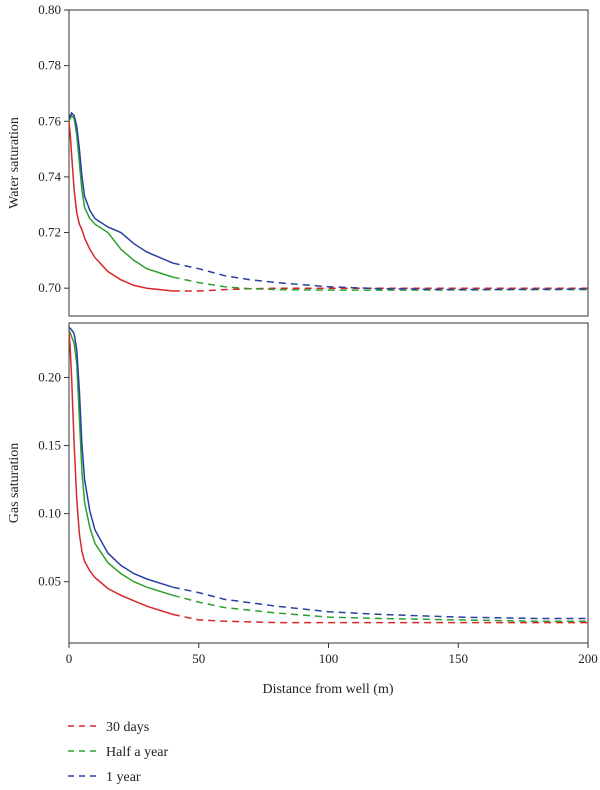 This screenshot has width=600, height=790. Describe the element at coordinates (49, 376) in the screenshot. I see `gas-saturation-y-tick-label: 0.20` at that location.